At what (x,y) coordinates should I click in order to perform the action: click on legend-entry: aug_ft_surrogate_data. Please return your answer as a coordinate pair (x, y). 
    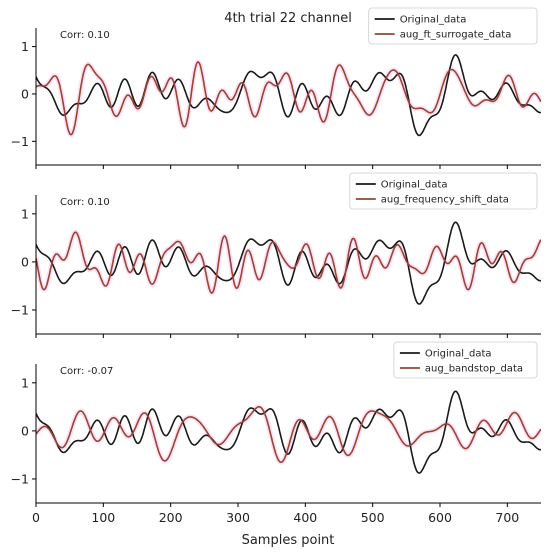
    Looking at the image, I should click on (456, 35).